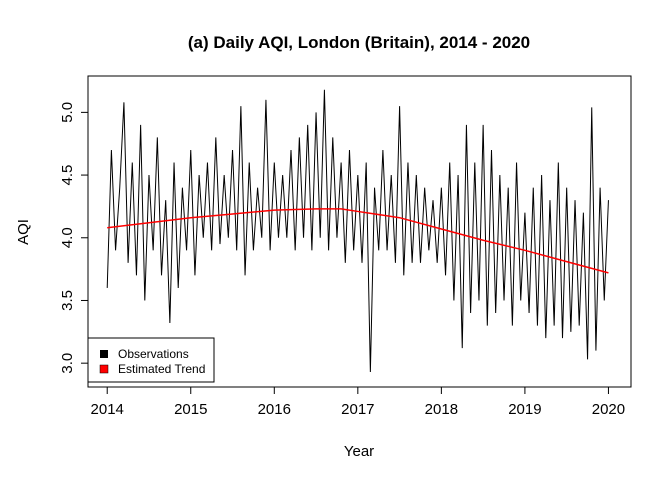 This screenshot has width=672, height=485. What do you see at coordinates (104, 354) in the screenshot?
I see `legend-swatch-observations` at bounding box center [104, 354].